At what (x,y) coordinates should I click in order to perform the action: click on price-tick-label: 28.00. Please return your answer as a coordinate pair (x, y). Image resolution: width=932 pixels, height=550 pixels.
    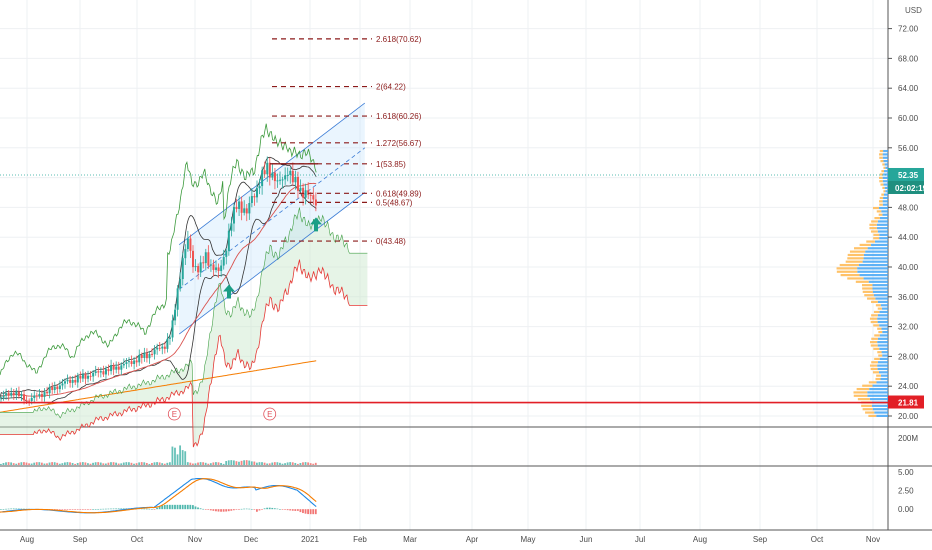
    Looking at the image, I should click on (908, 356).